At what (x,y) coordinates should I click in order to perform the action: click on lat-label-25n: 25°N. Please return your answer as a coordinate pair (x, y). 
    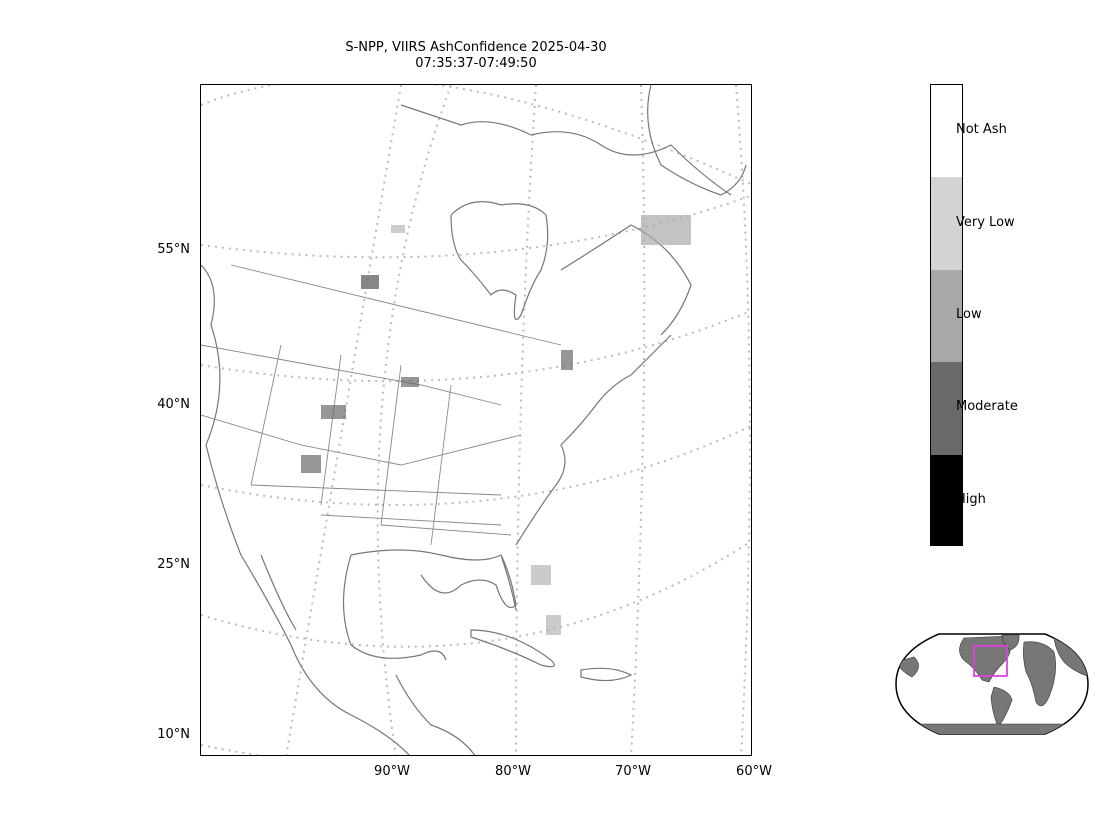
    Looking at the image, I should click on (173, 564).